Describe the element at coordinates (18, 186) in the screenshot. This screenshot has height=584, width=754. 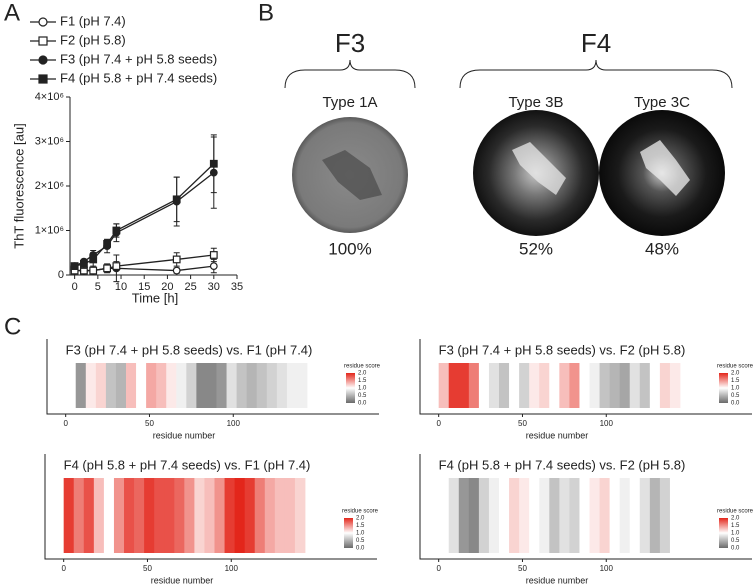
I see `y-axis-label: ThT fluorescence [au]` at that location.